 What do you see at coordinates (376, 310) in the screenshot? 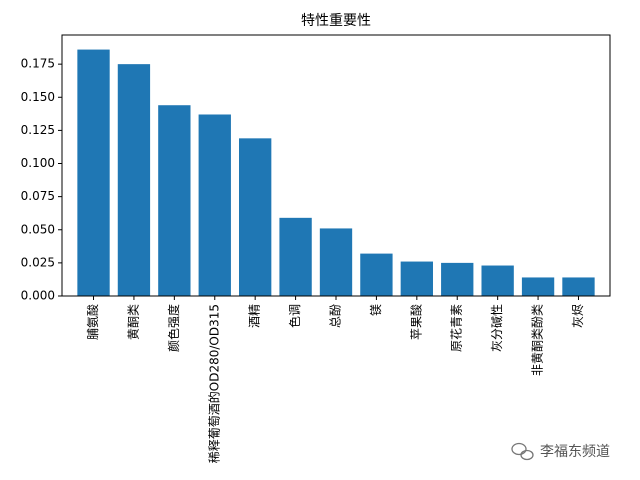
I see `x-tick-label: 镁` at bounding box center [376, 310].